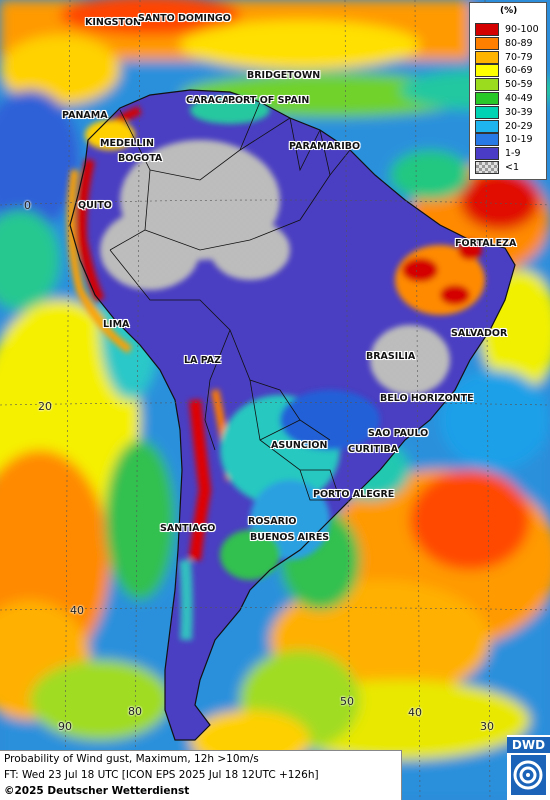 This screenshot has width=550, height=800. Describe the element at coordinates (519, 126) in the screenshot. I see `legend-label: 20-29` at that location.